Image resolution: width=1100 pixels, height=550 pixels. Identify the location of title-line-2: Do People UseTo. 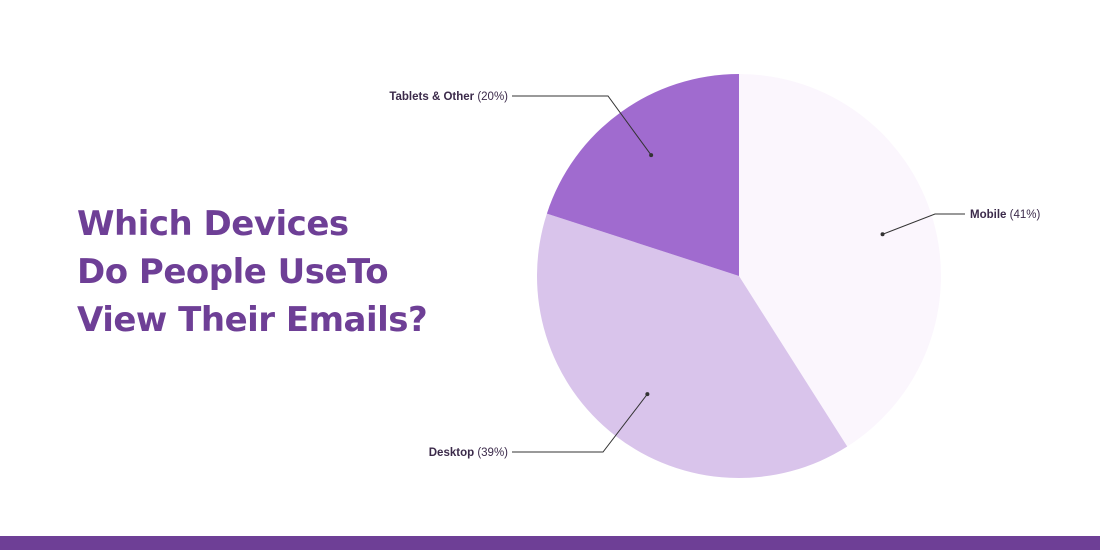
(233, 272).